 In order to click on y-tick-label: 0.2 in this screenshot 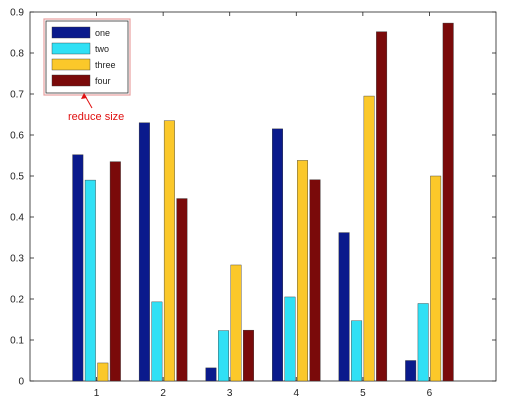, I will do `click(17, 300)`.